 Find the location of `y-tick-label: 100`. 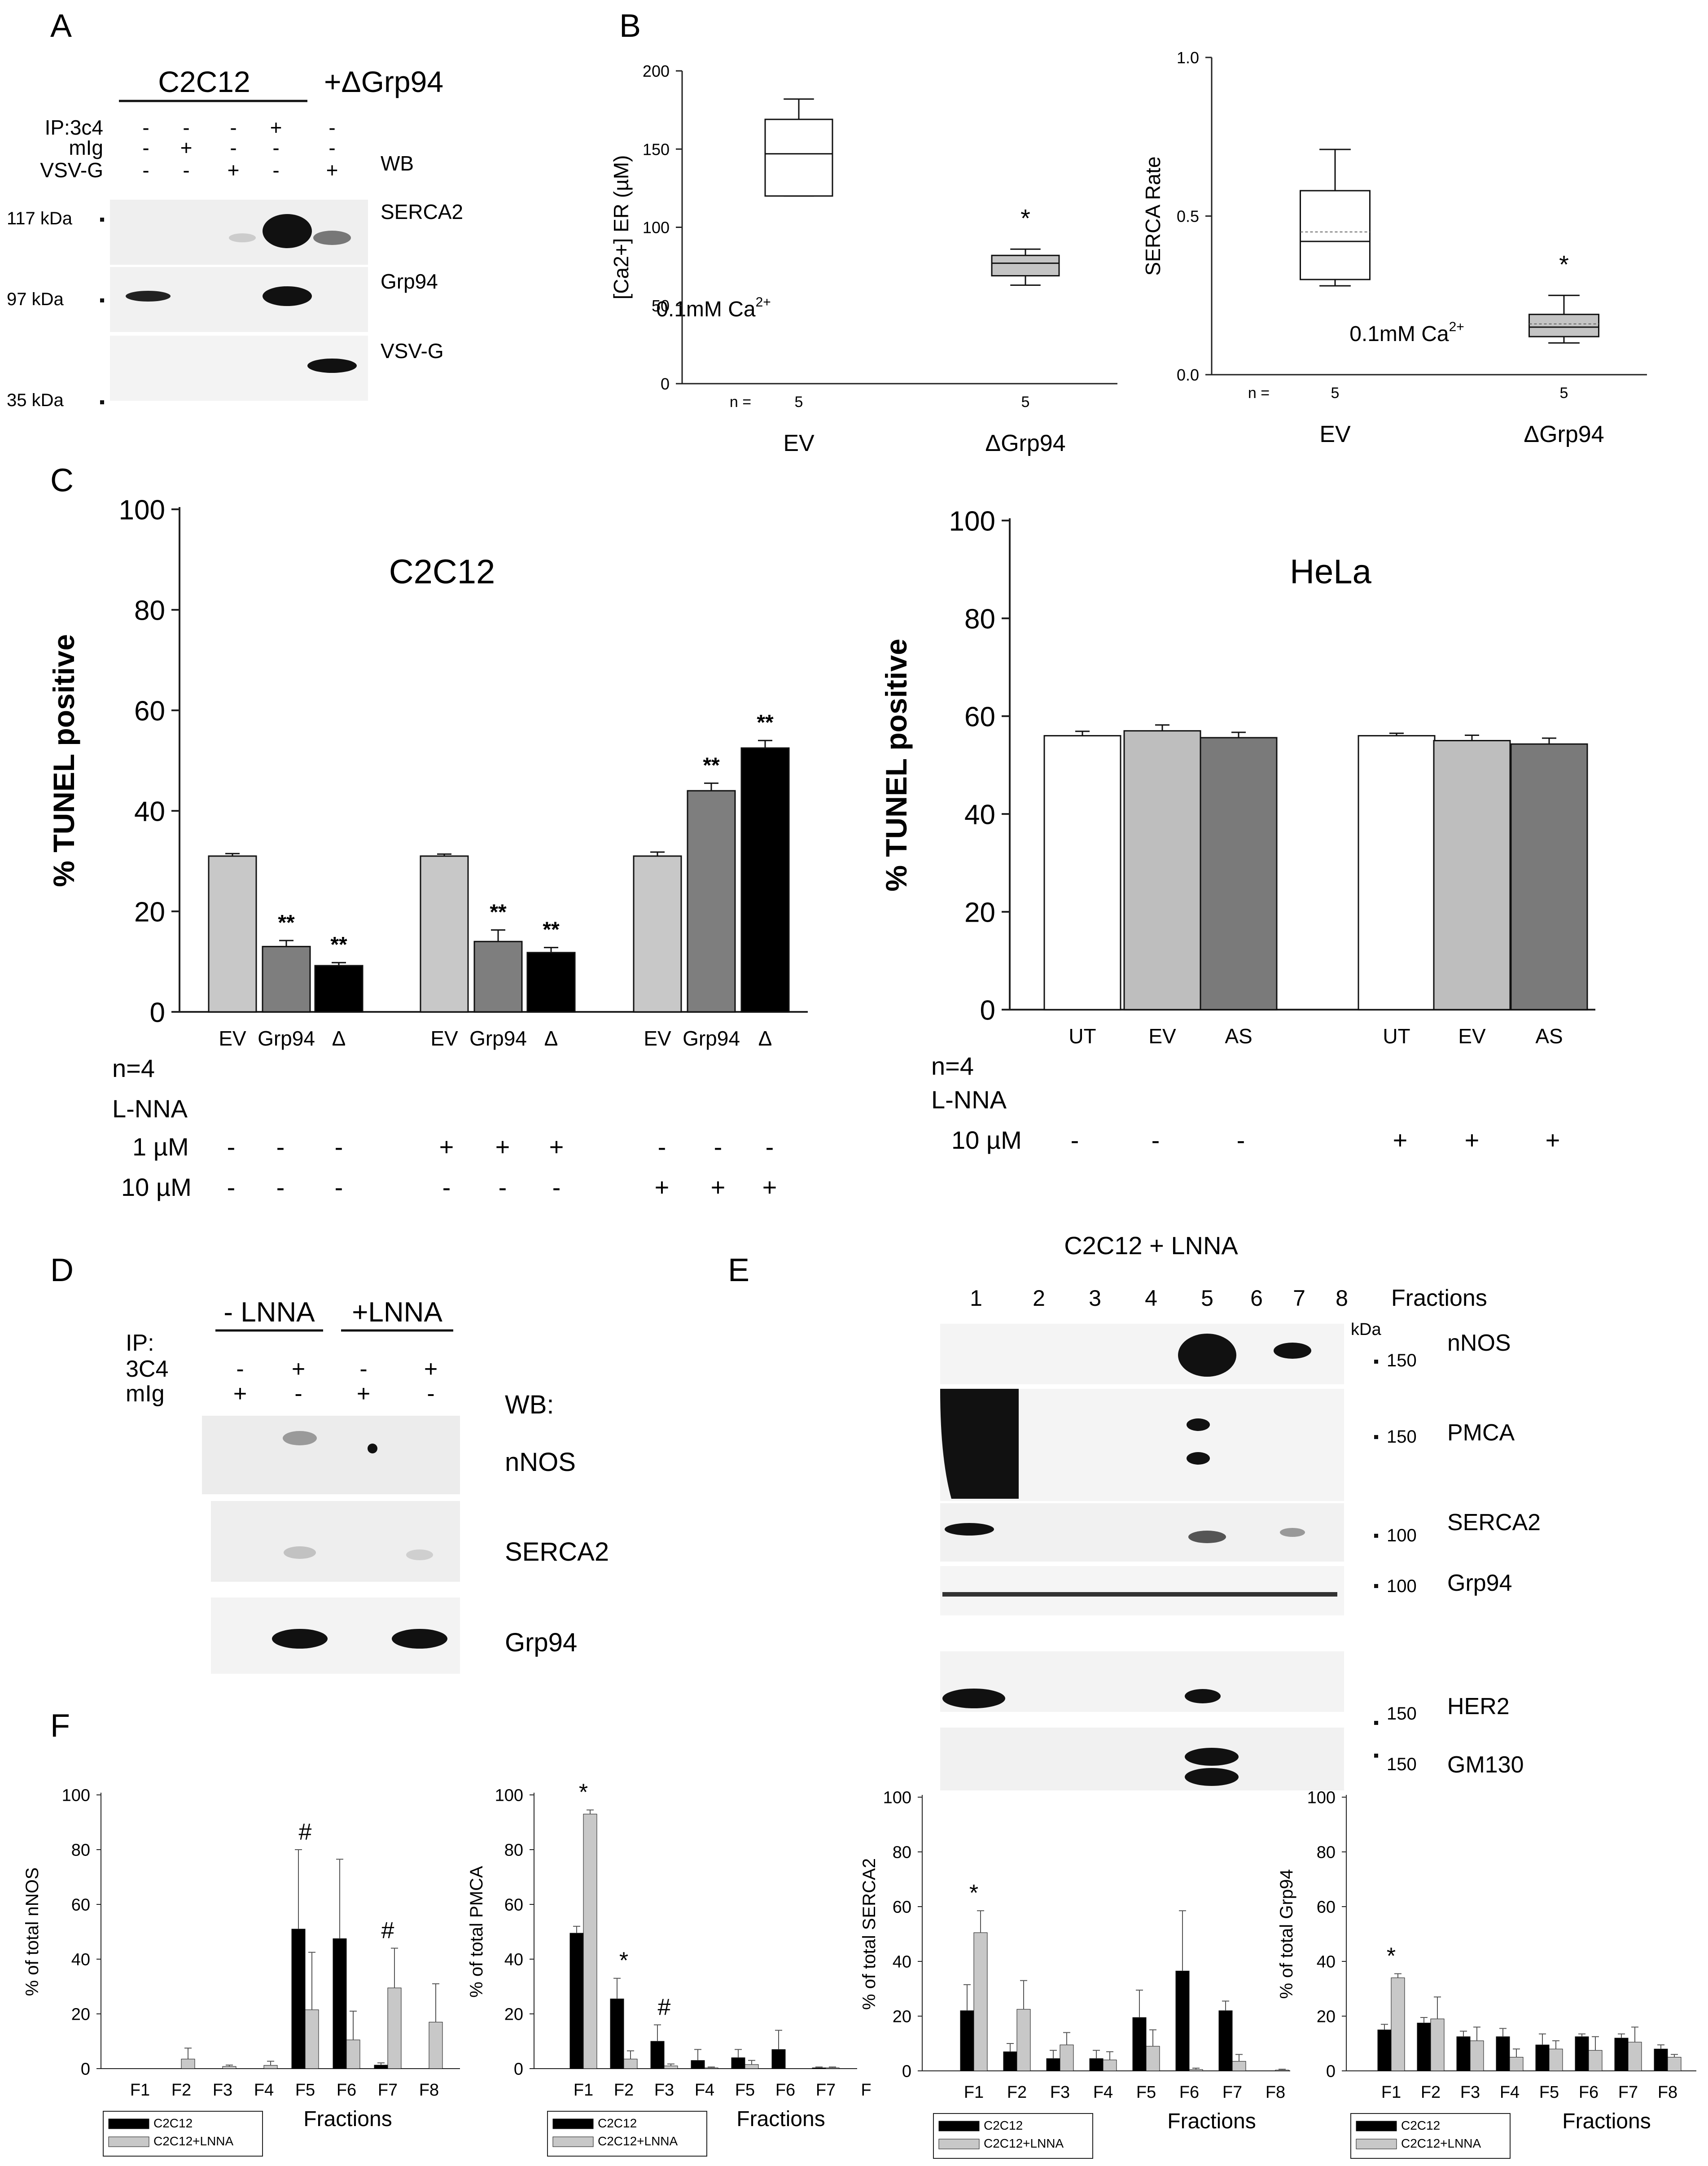

y-tick-label: 100 is located at coordinates (897, 1798).